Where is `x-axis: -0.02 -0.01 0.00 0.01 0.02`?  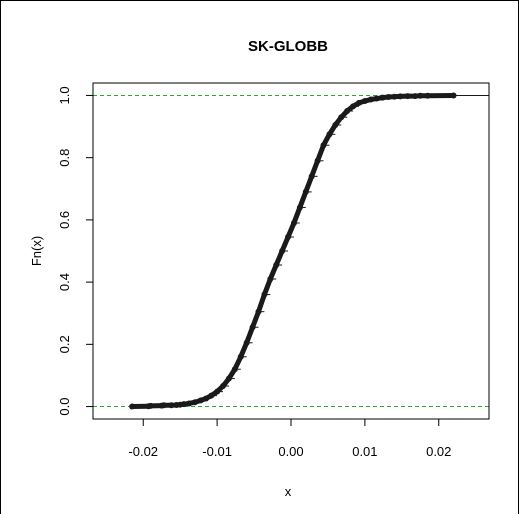
x-axis: -0.02 -0.01 0.00 0.01 0.02 is located at coordinates (289, 438).